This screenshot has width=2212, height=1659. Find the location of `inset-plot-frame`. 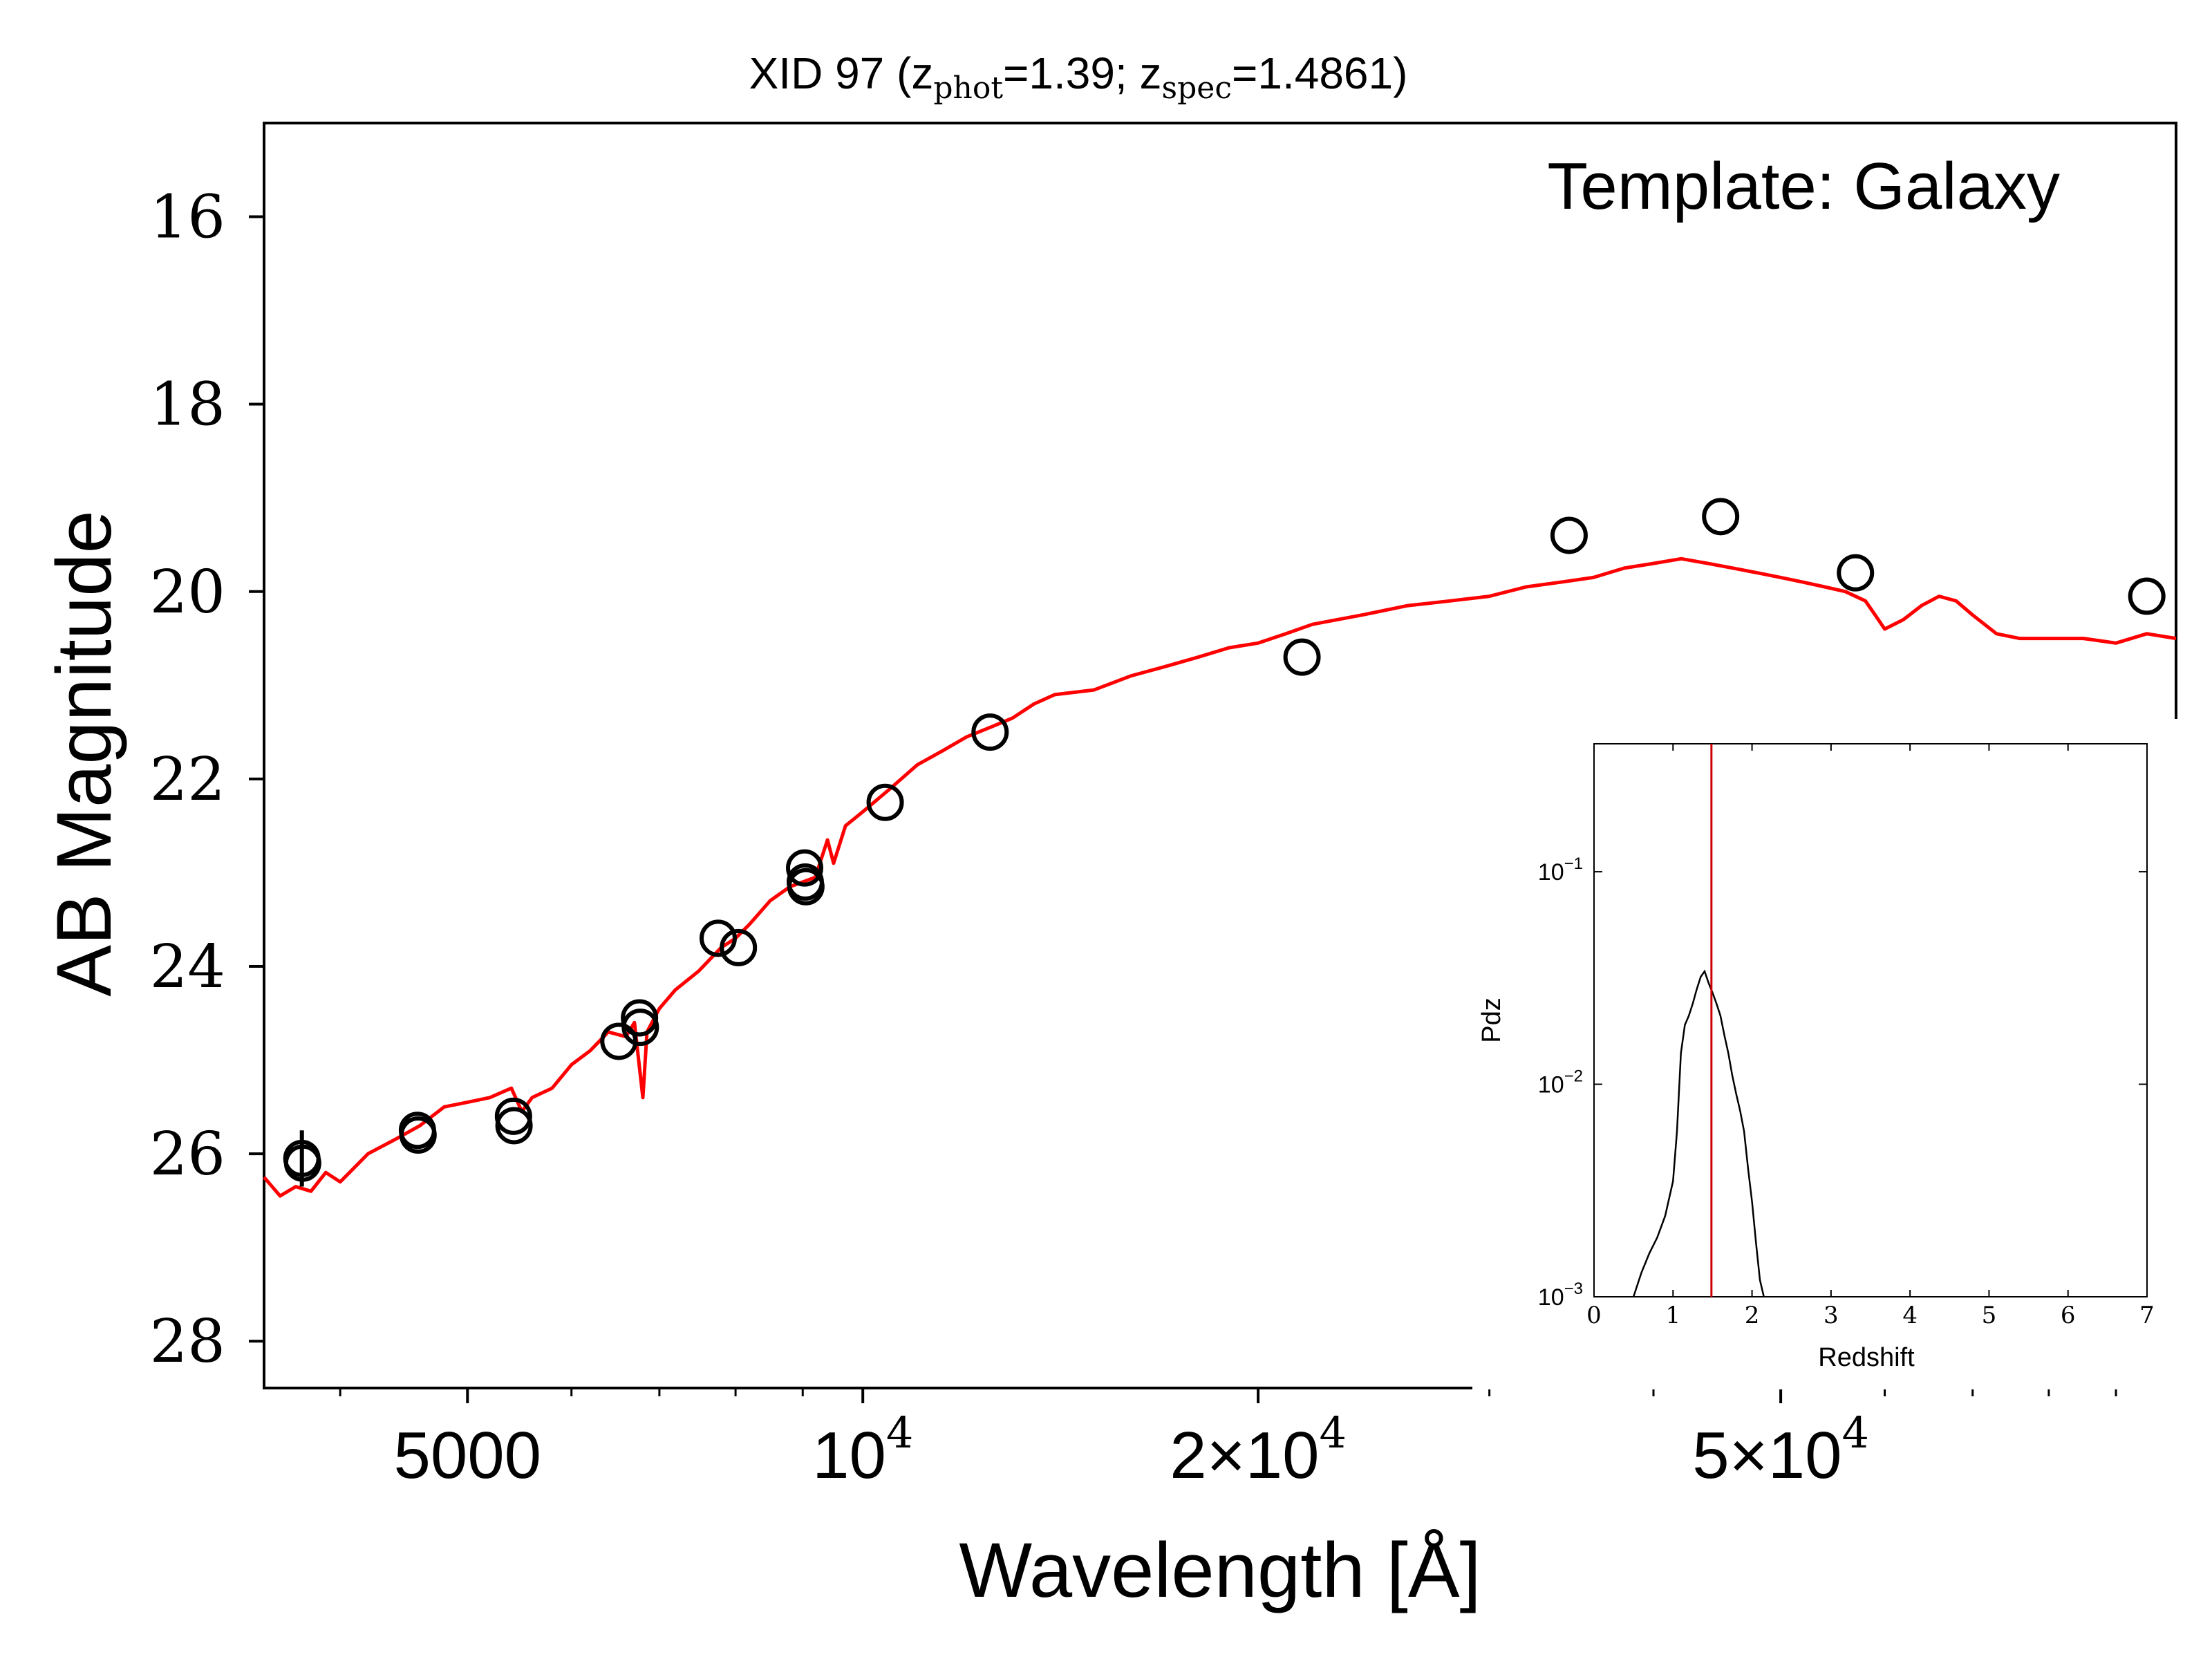

inset-plot-frame is located at coordinates (1871, 1020).